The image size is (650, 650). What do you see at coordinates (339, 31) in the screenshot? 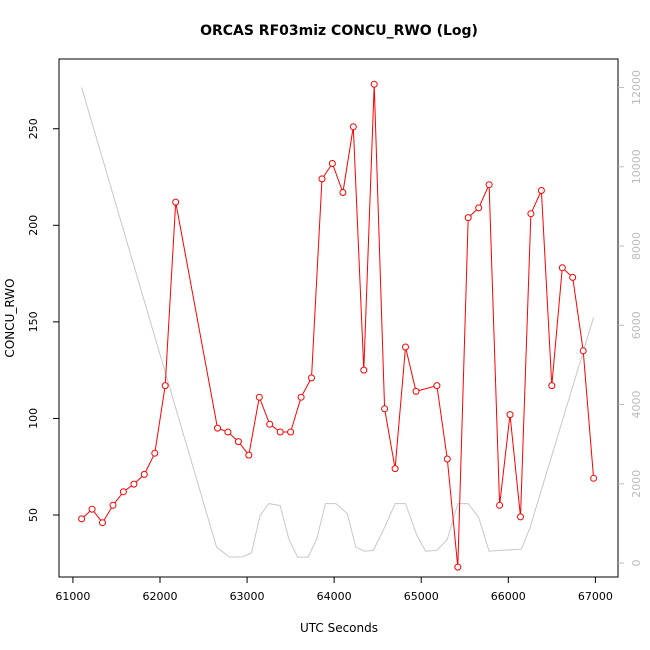
I see `chart-title: ORCAS RF03miz CONCU_RWO (Log)` at bounding box center [339, 31].